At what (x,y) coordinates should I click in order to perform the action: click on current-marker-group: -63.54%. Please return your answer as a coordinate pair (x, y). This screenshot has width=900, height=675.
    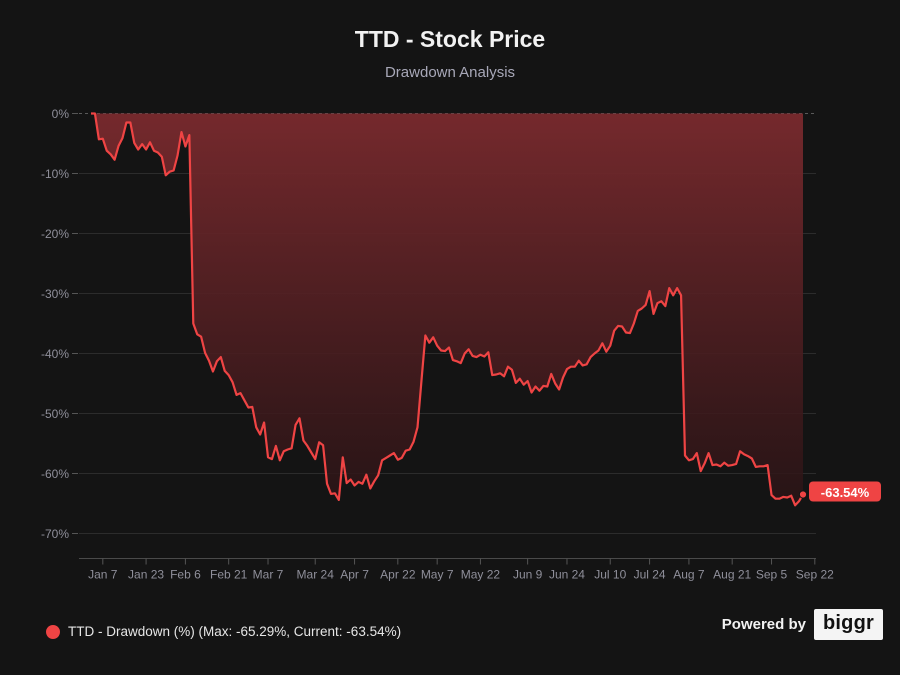
    Looking at the image, I should click on (839, 491).